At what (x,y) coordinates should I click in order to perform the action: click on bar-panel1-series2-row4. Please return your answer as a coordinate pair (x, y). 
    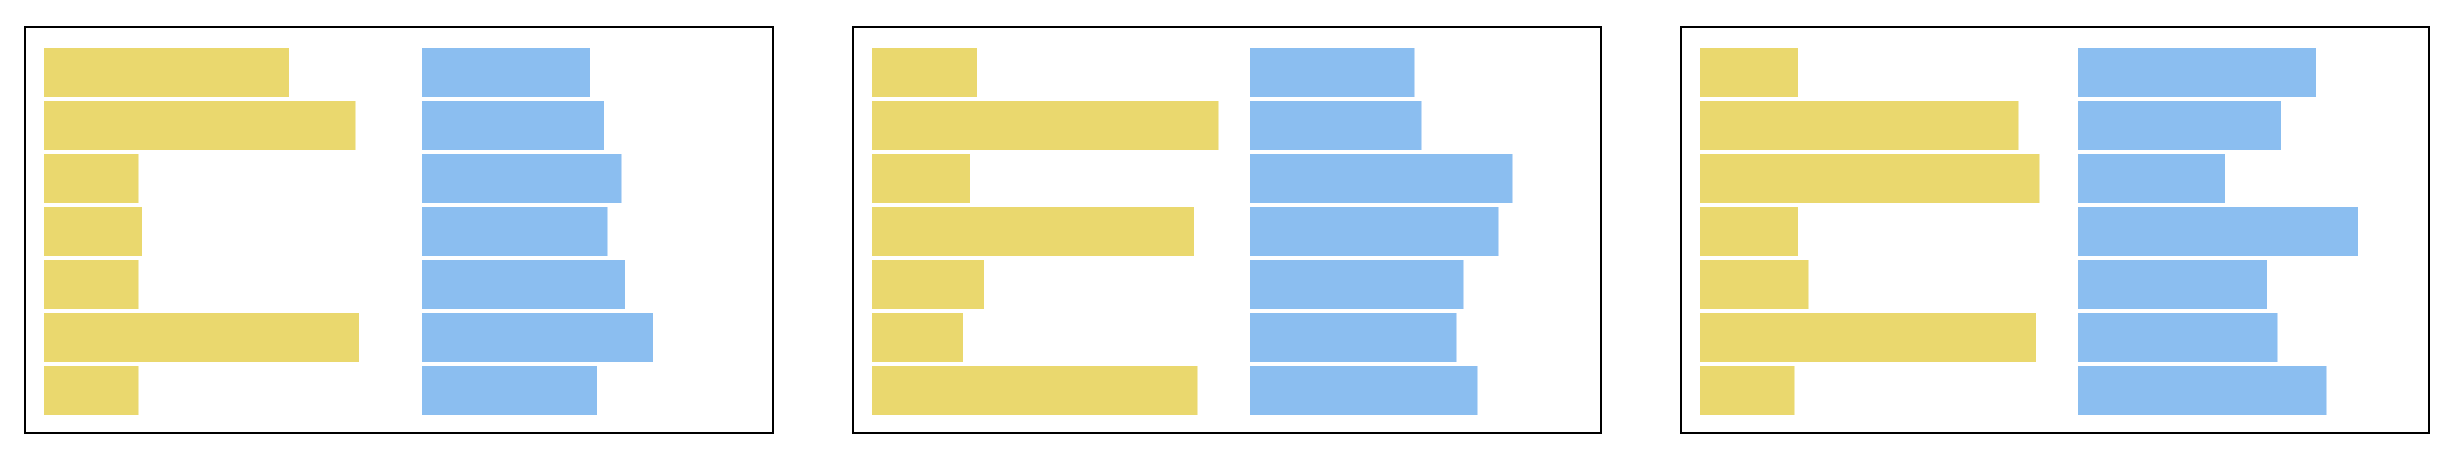
    Looking at the image, I should click on (515, 231).